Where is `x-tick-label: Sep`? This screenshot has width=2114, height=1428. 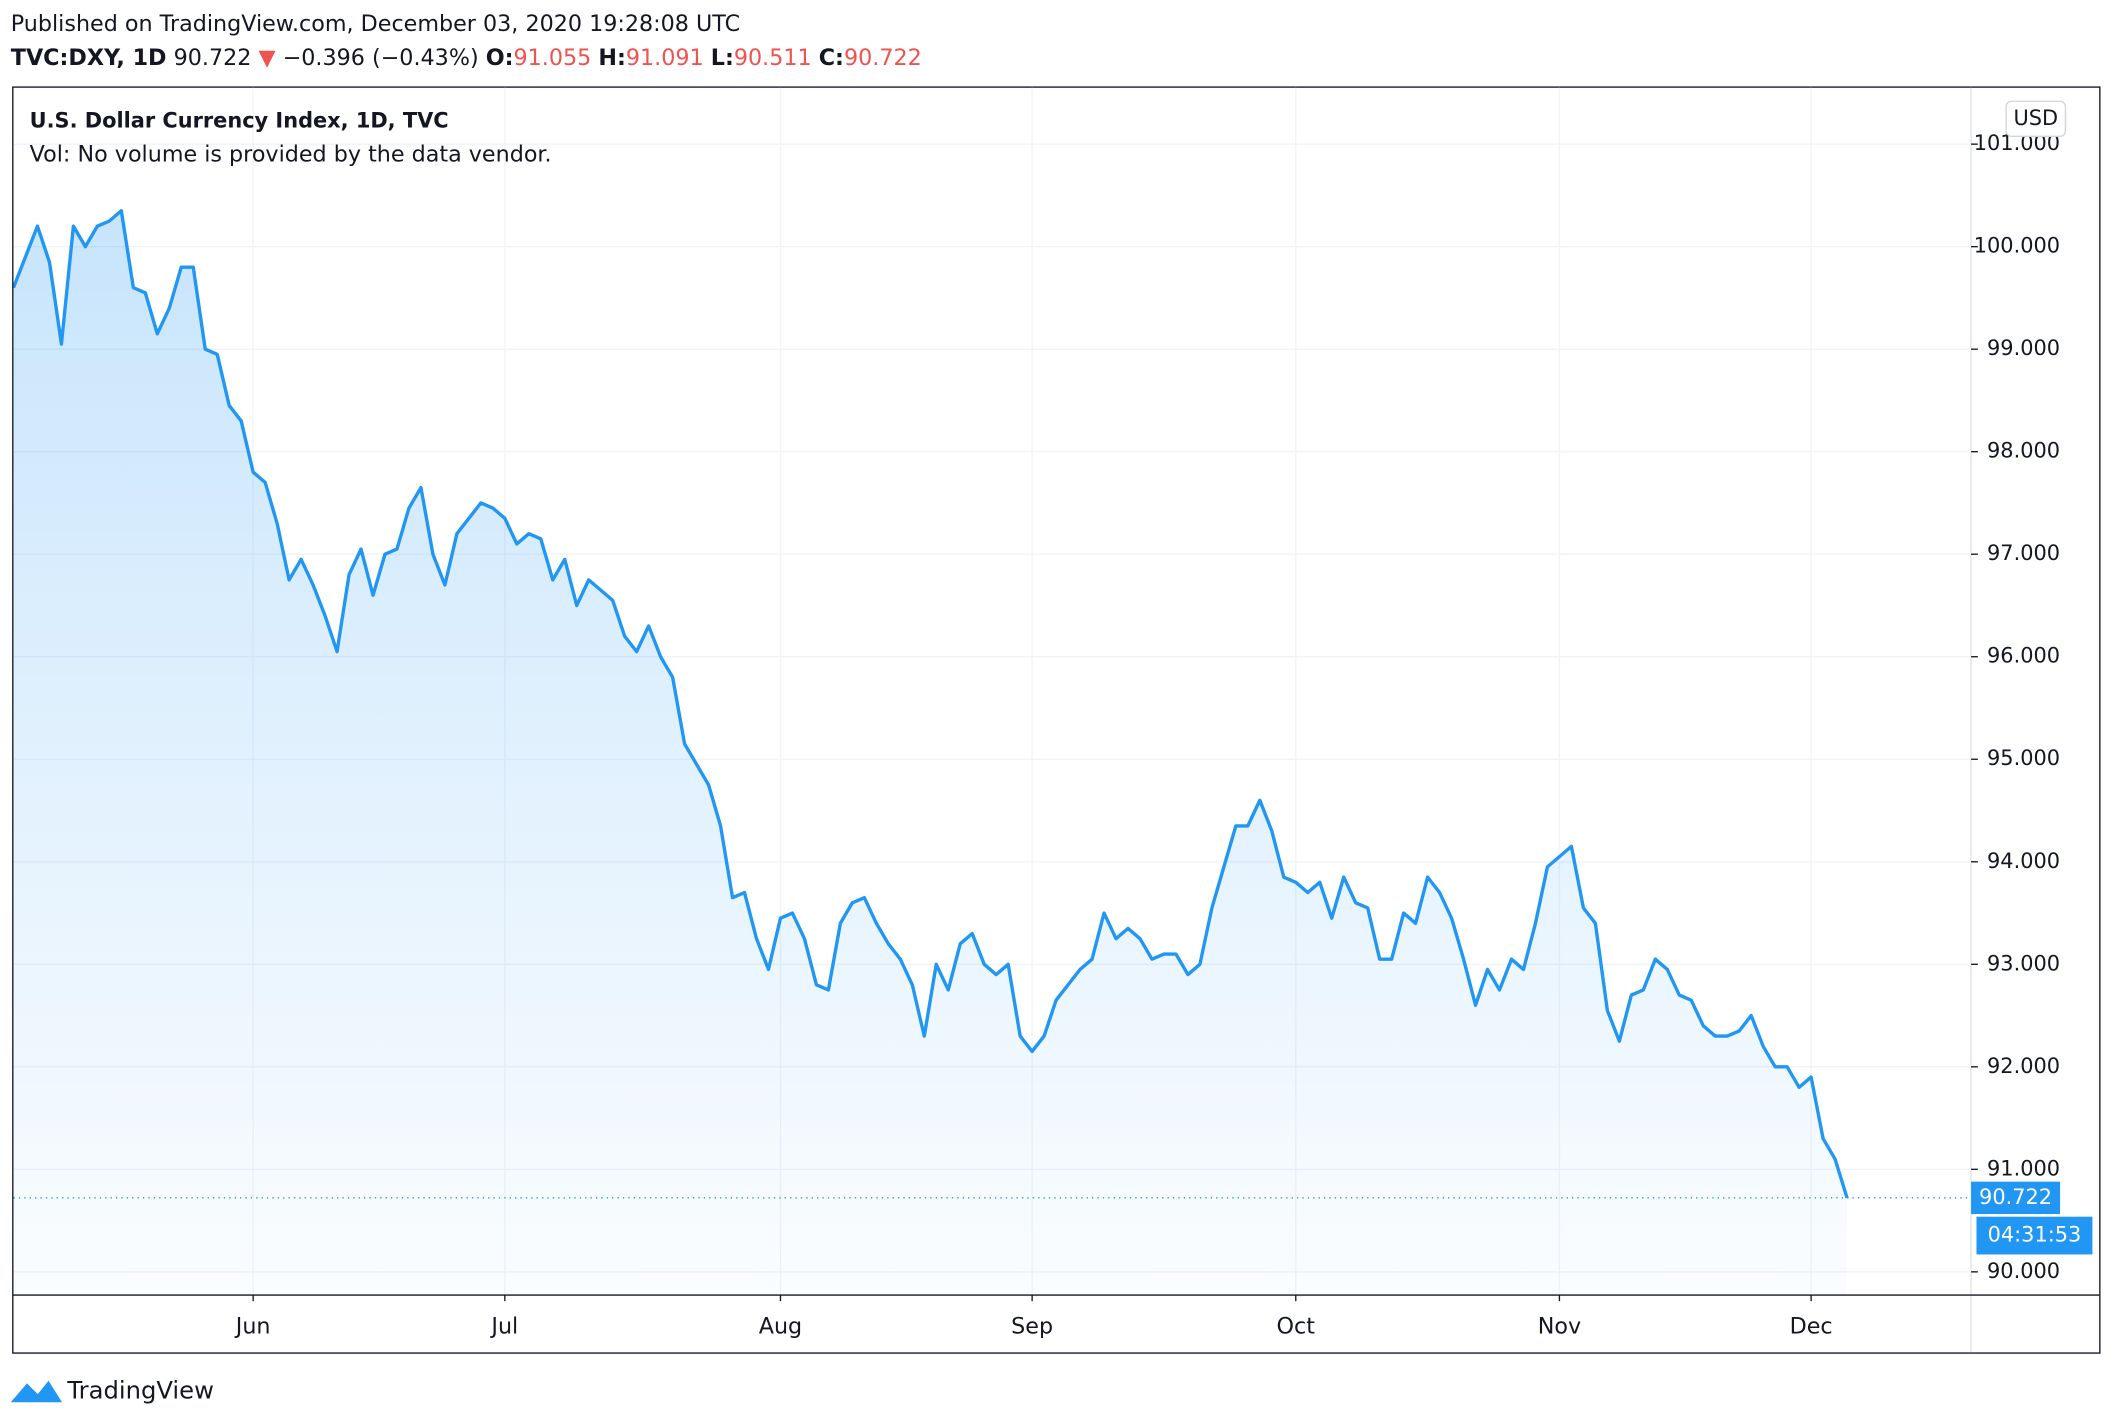
x-tick-label: Sep is located at coordinates (1032, 1326).